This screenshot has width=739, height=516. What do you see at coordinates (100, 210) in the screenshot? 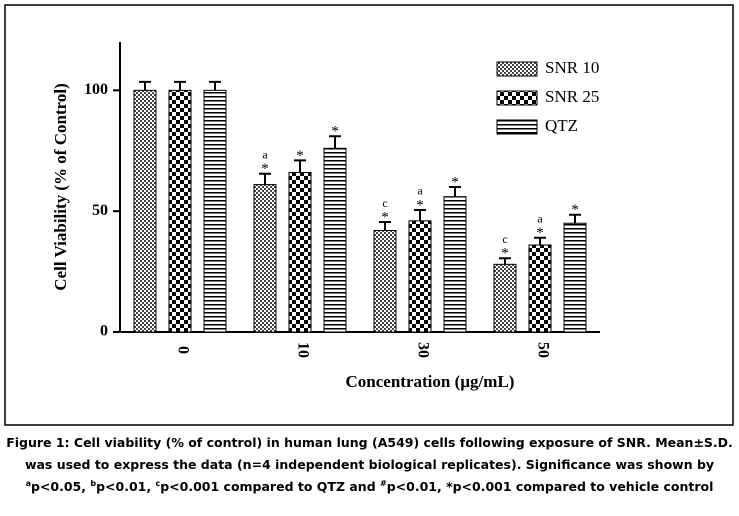
I see `y-tick-label: 50` at bounding box center [100, 210].